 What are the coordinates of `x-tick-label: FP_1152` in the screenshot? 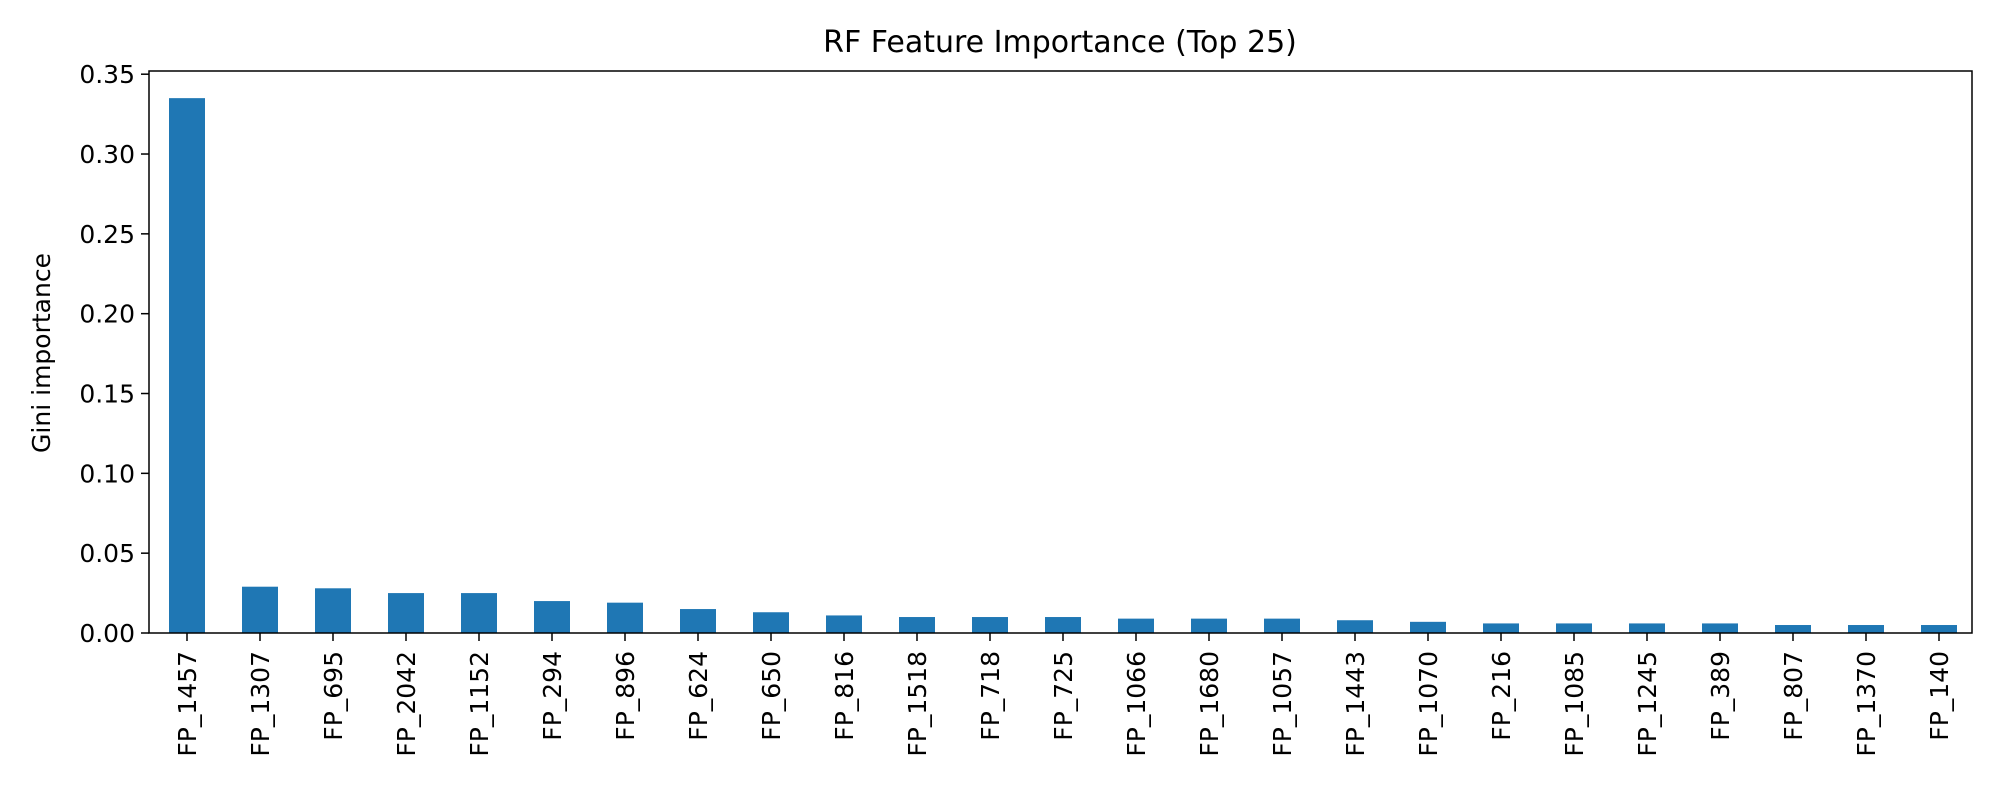 It's located at (479, 704).